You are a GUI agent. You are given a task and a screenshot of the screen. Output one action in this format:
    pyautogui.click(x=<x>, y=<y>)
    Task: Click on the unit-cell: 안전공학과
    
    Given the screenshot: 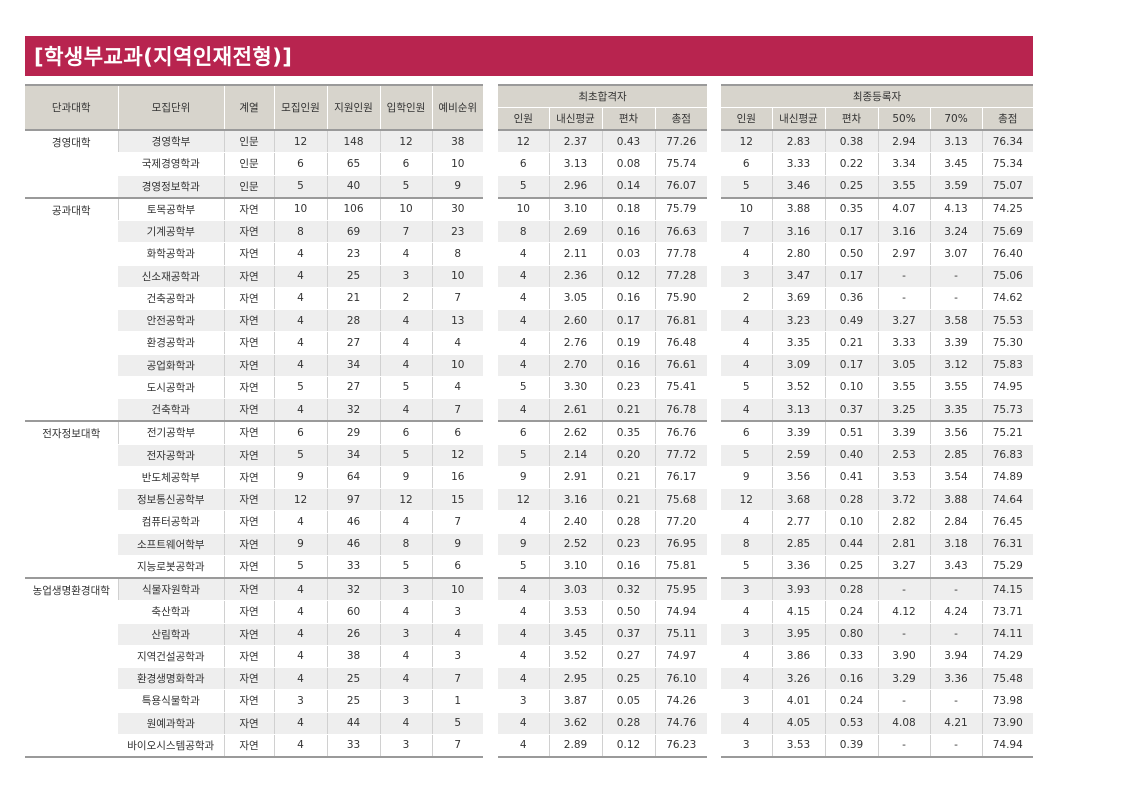 What is the action you would take?
    pyautogui.click(x=171, y=321)
    